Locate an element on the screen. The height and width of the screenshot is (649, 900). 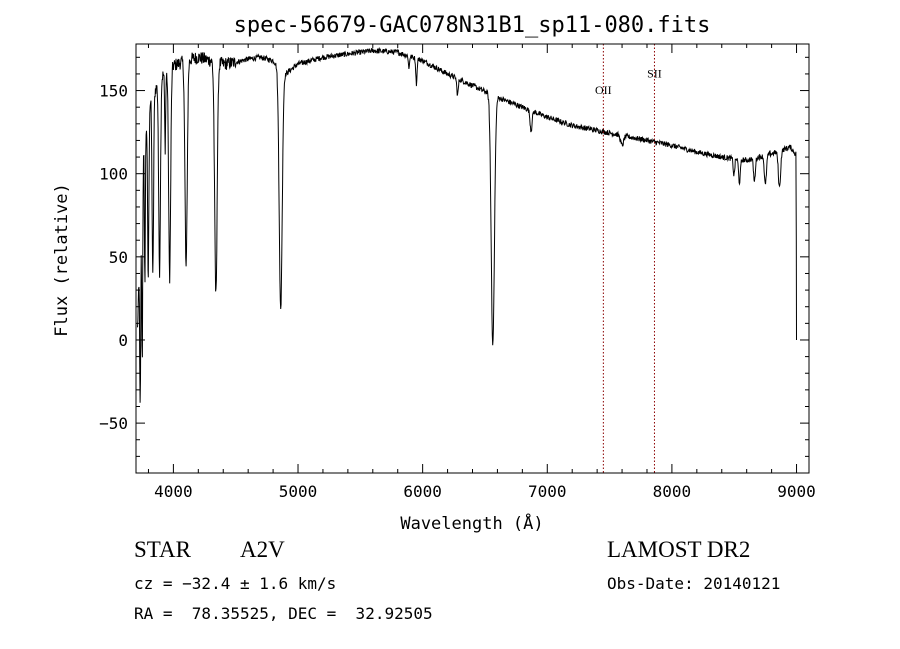
marker-label-sii: SII is located at coordinates (654, 73).